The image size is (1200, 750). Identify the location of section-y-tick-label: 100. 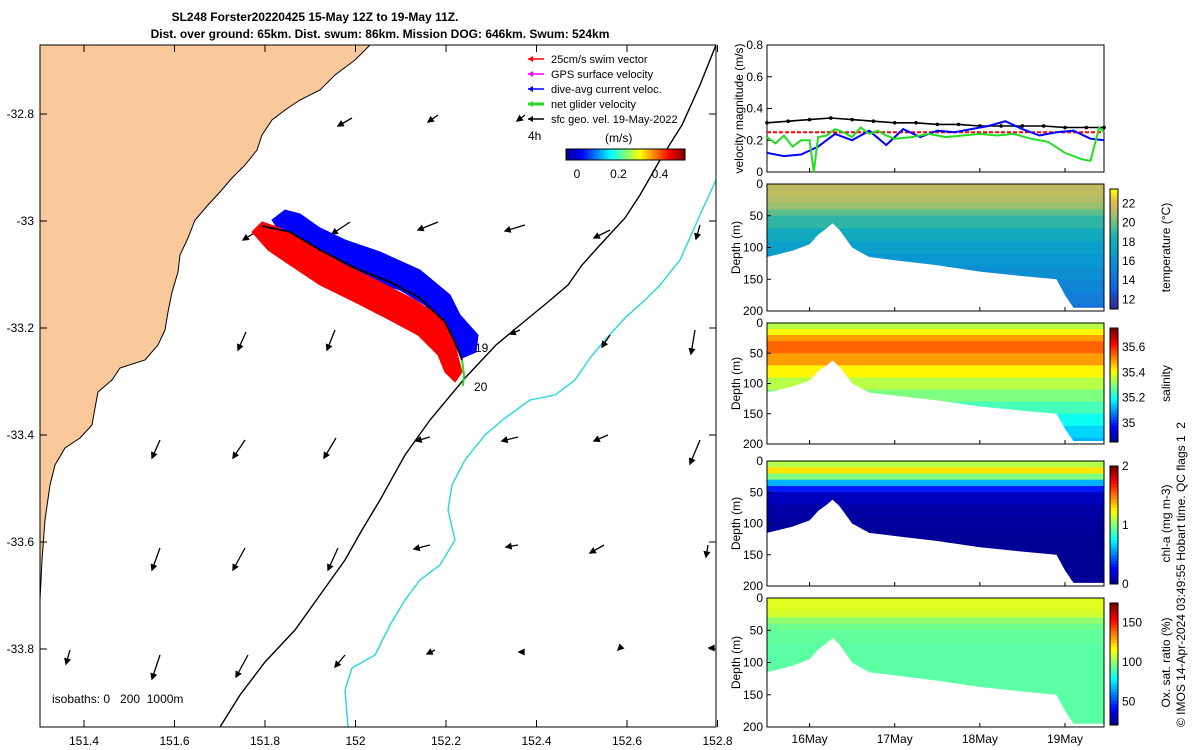
(753, 384).